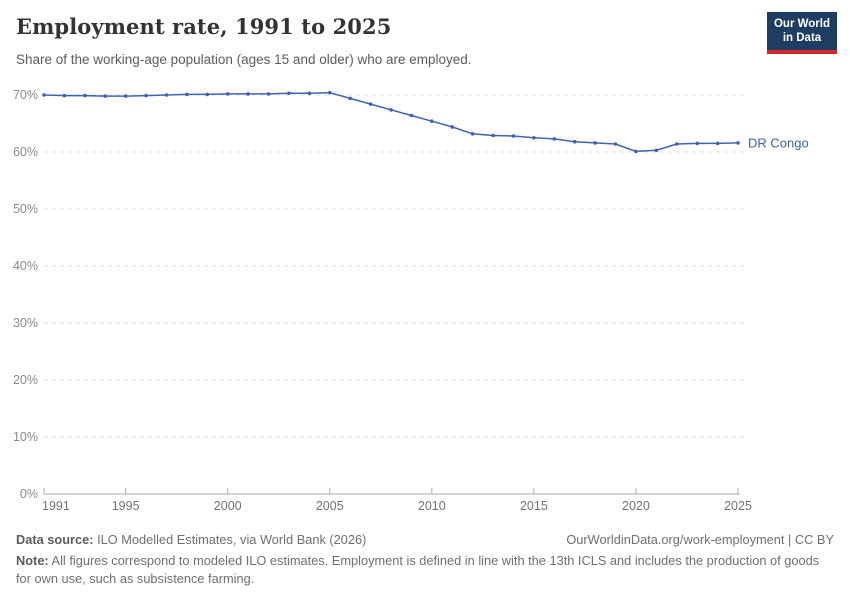 The width and height of the screenshot is (850, 600). What do you see at coordinates (268, 94) in the screenshot?
I see `data-point-2002` at bounding box center [268, 94].